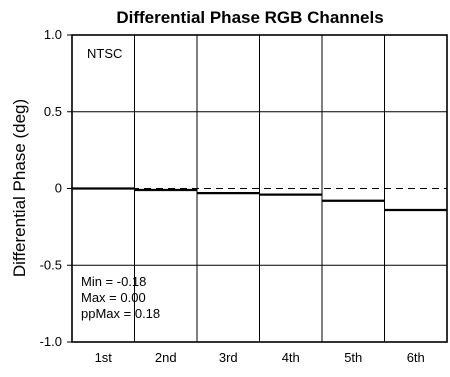 The width and height of the screenshot is (450, 377). I want to click on max-annotation: Max = 0.00, so click(113, 297).